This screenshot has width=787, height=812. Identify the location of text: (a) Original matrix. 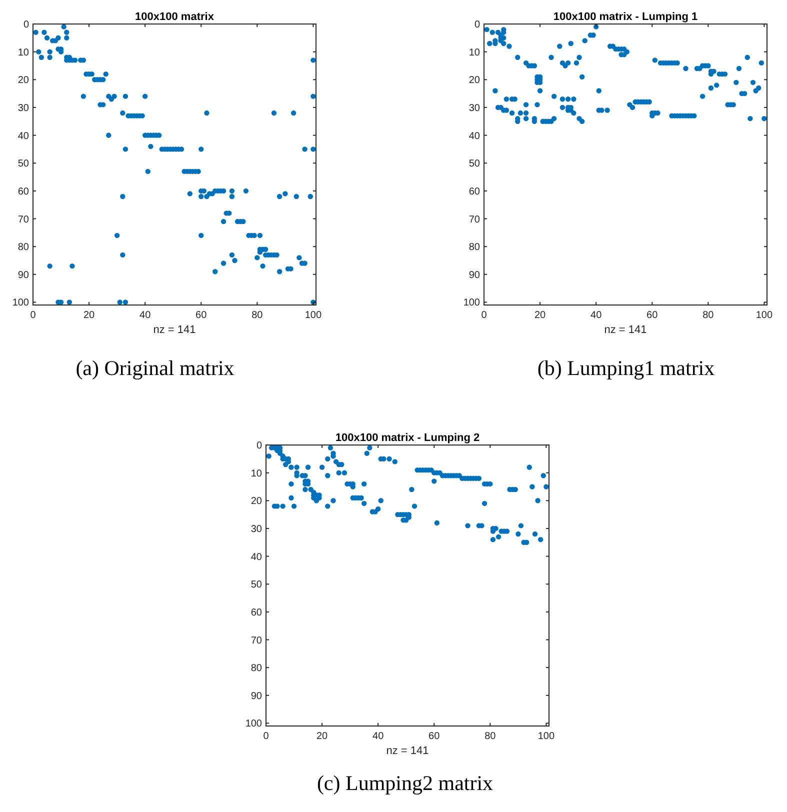
(155, 368).